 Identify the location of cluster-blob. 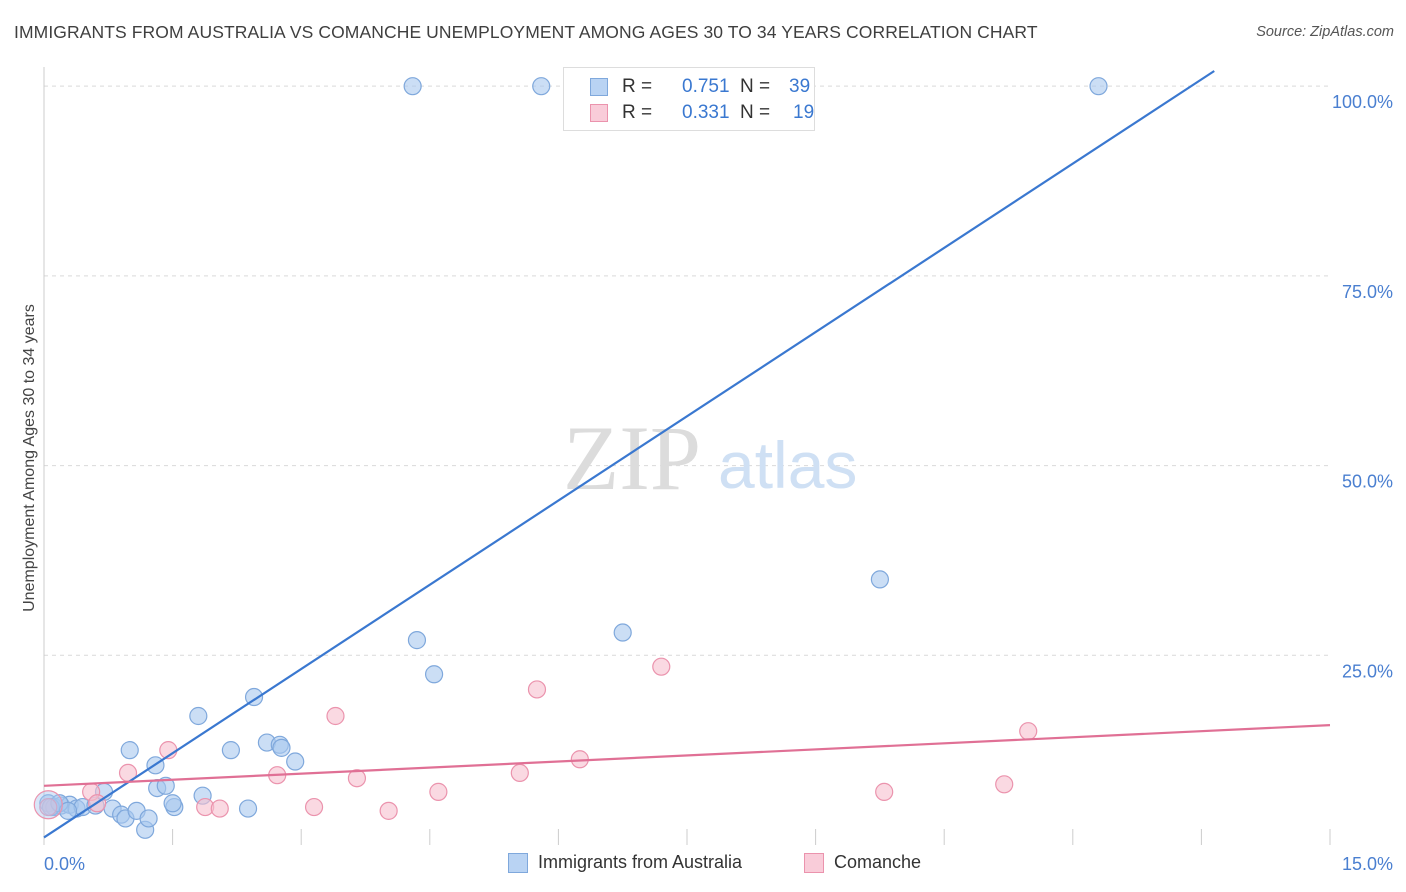
(48, 805).